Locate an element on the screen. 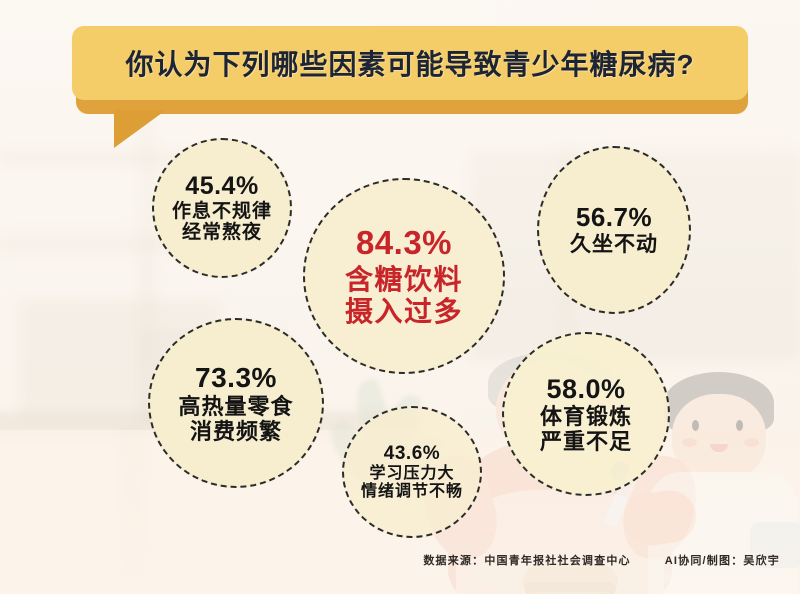 This screenshot has height=594, width=800. bubble-label-line1: 作息不规律 is located at coordinates (221, 211).